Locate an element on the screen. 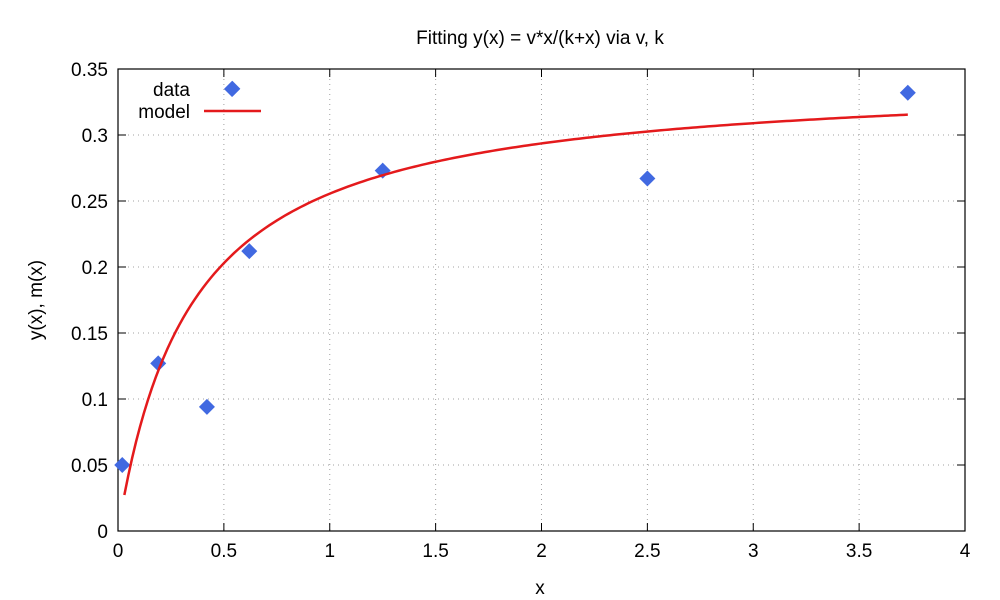 This screenshot has width=1000, height=600. x-axis-title: x is located at coordinates (540, 588).